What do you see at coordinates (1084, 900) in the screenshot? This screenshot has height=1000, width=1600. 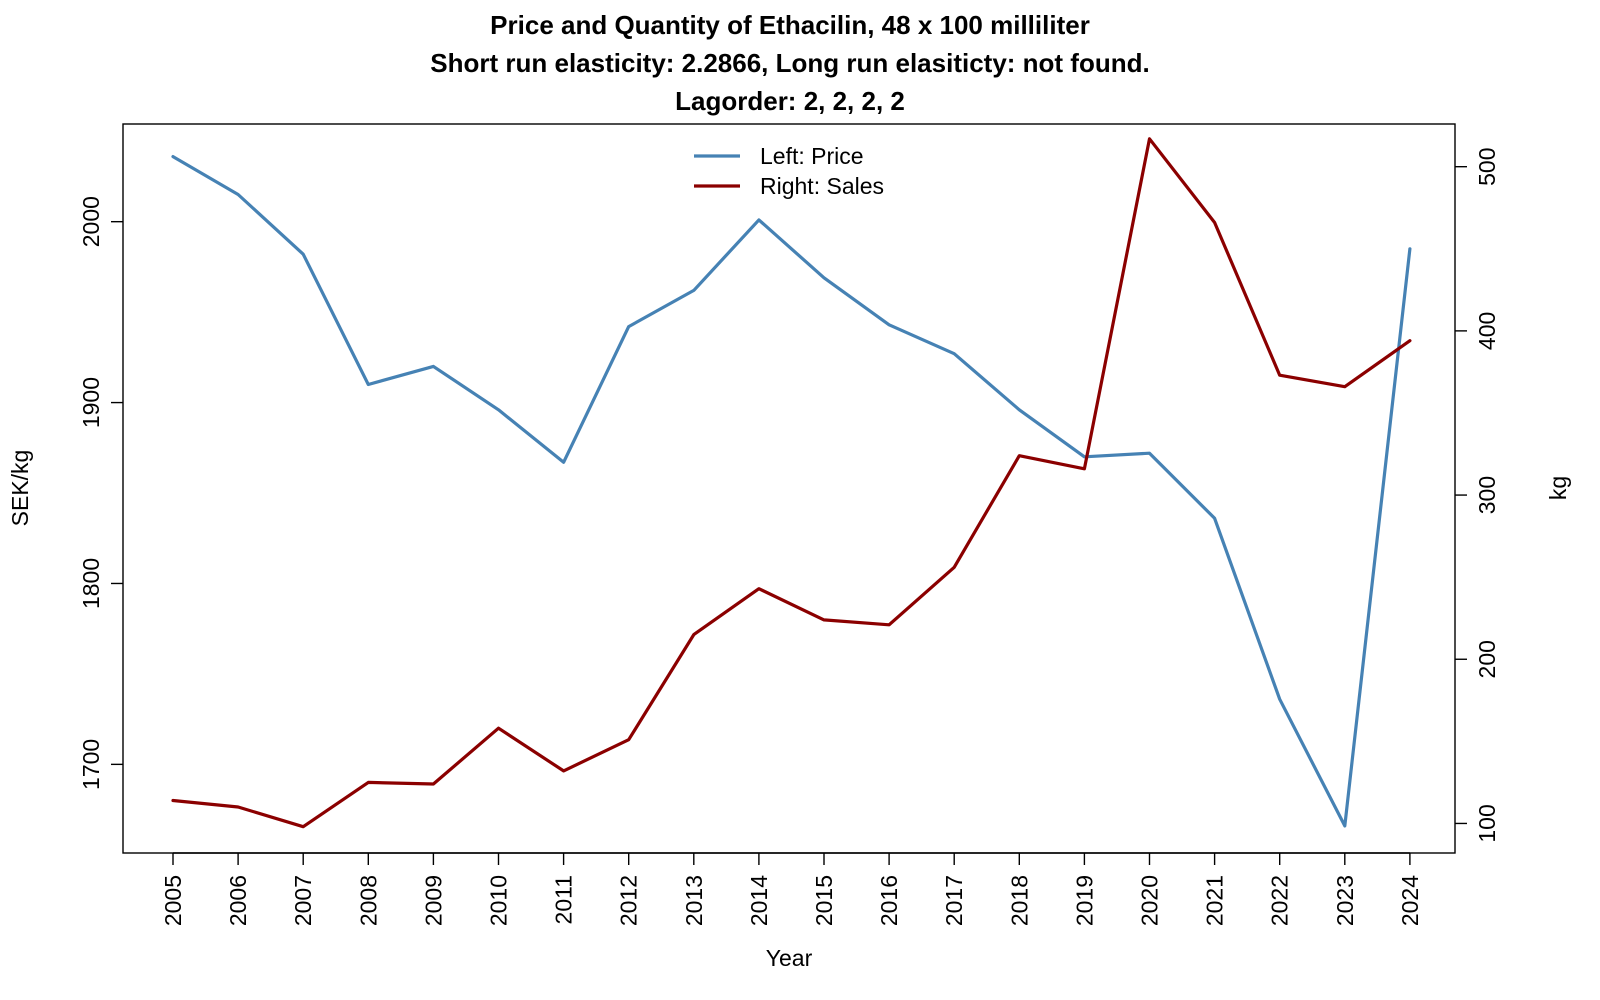 I see `x-tick-label: 2019` at bounding box center [1084, 900].